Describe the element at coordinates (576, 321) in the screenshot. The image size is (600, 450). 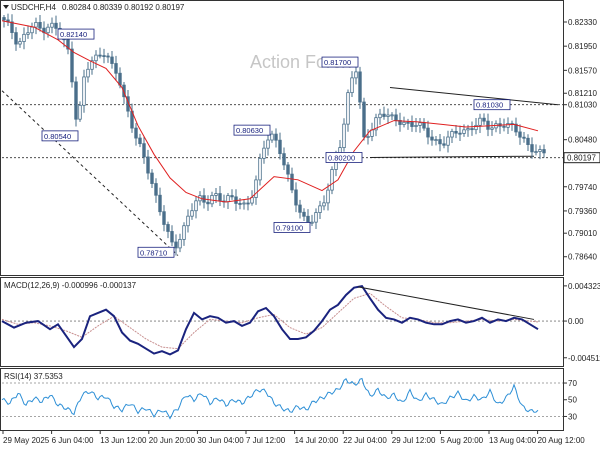
I see `macd-axis-label: 0.00` at that location.